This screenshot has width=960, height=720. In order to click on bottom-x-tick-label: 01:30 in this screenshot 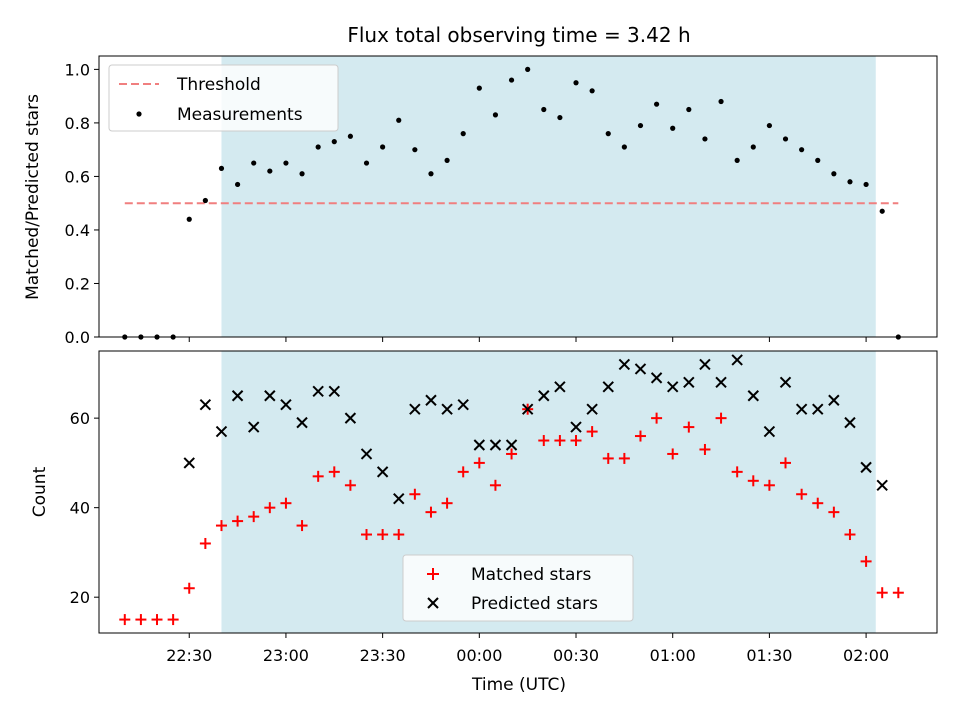, I will do `click(769, 655)`.